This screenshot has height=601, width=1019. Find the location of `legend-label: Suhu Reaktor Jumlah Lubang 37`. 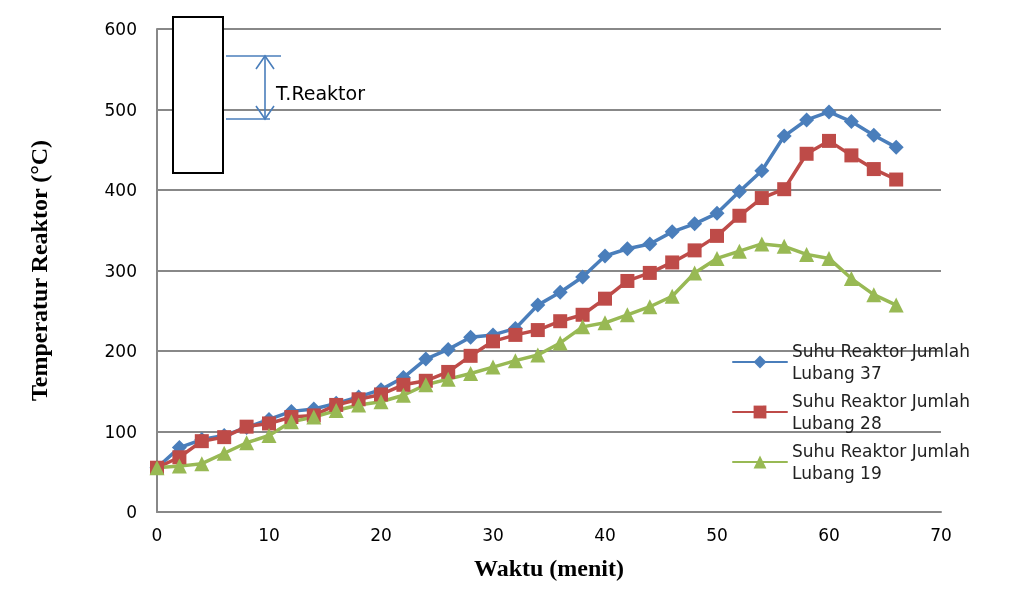

legend-label: Suhu Reaktor Jumlah Lubang 37 is located at coordinates (884, 362).